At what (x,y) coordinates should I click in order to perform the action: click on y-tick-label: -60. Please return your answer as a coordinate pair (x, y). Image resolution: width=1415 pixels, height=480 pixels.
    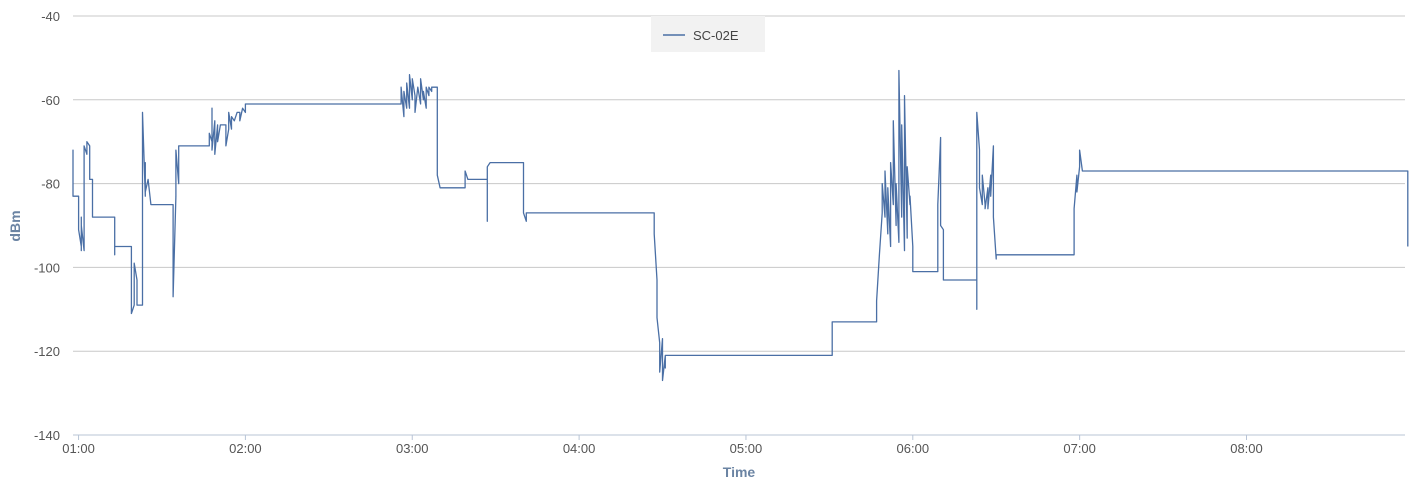
    Looking at the image, I should click on (50, 100).